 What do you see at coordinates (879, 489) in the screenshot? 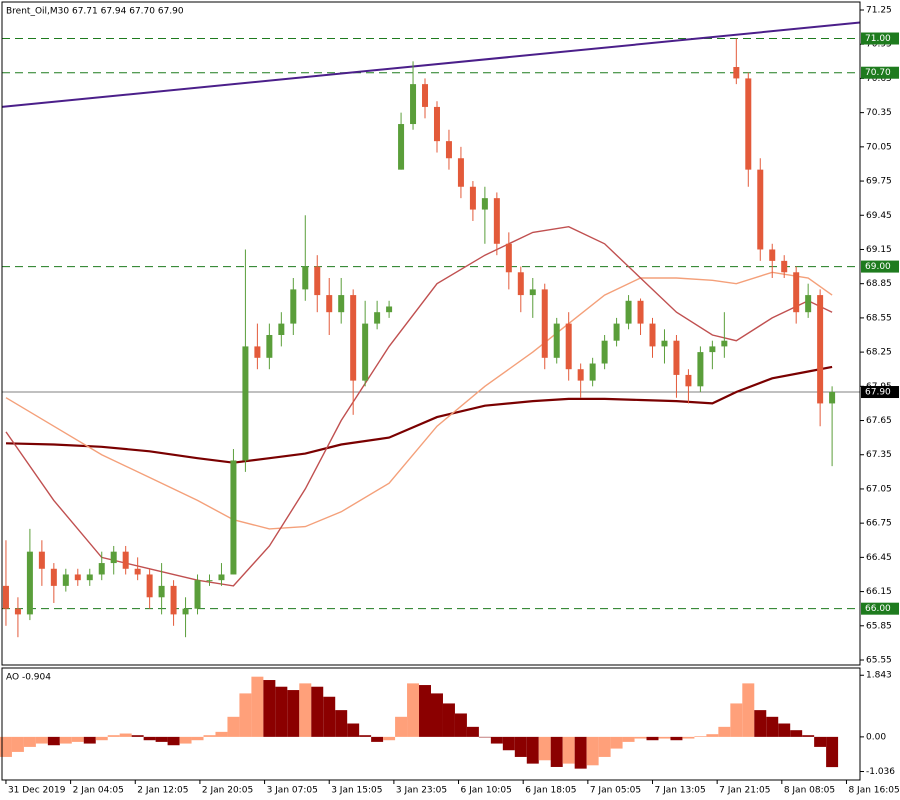
I see `y-tick-label: 67.05` at bounding box center [879, 489].